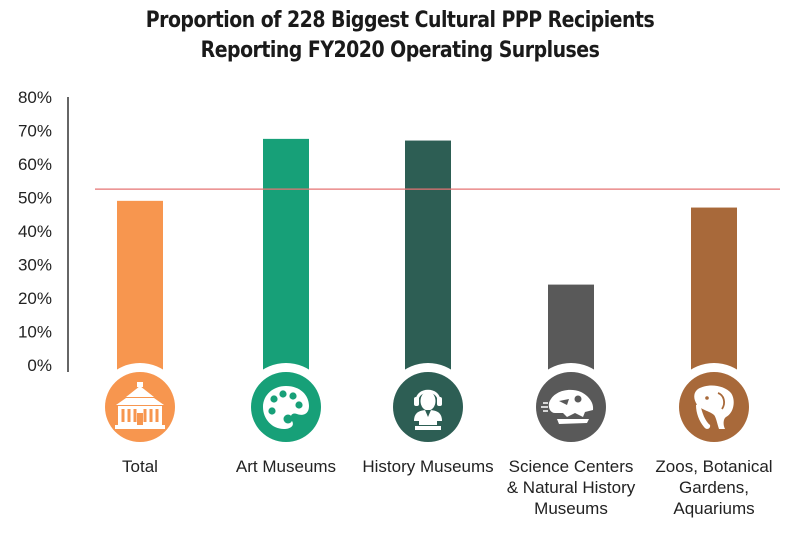  I want to click on category-label: Total, so click(140, 466).